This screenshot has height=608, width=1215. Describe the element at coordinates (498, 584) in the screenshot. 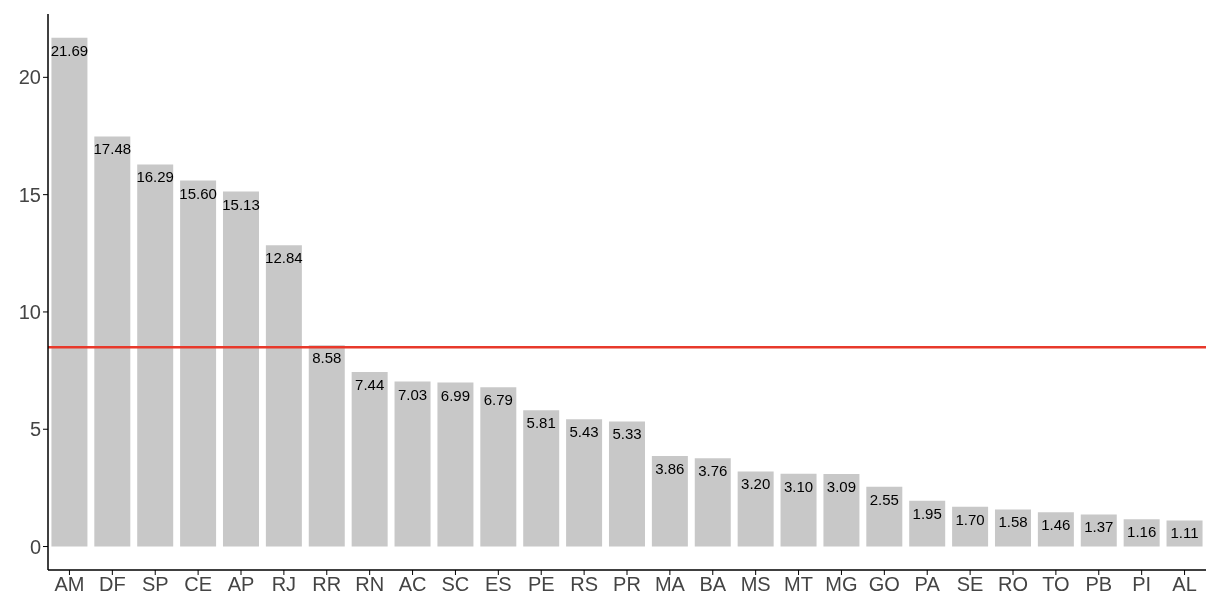

I see `x-tick-label: ES` at that location.